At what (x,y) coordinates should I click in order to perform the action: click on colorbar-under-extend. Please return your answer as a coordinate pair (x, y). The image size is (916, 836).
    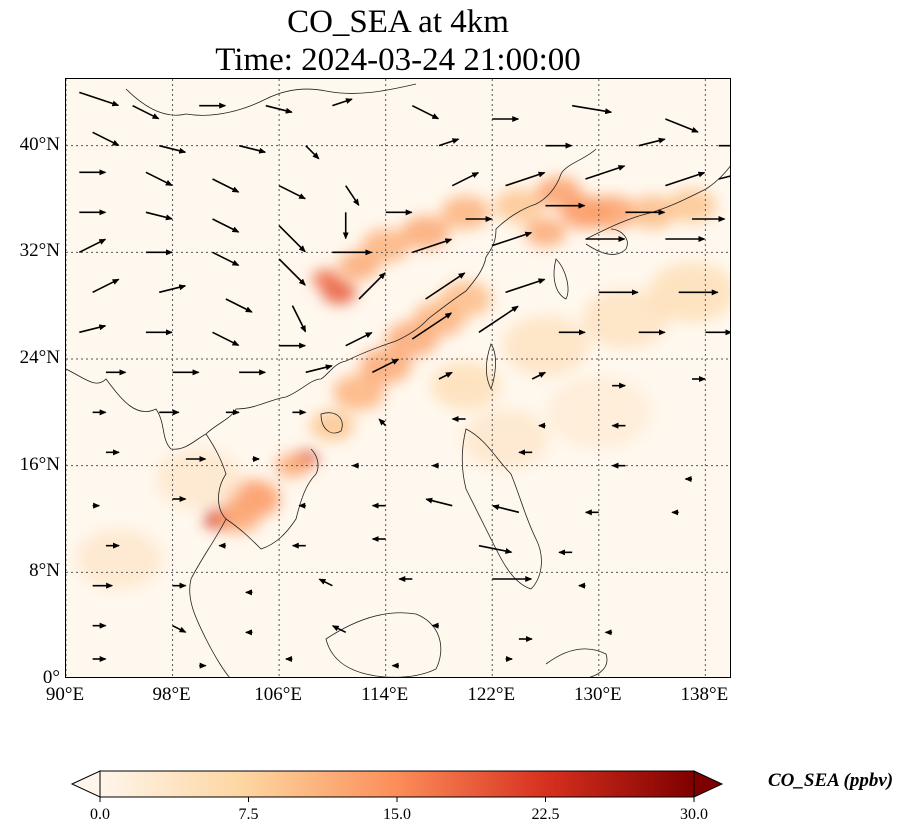
    Looking at the image, I should click on (85, 784).